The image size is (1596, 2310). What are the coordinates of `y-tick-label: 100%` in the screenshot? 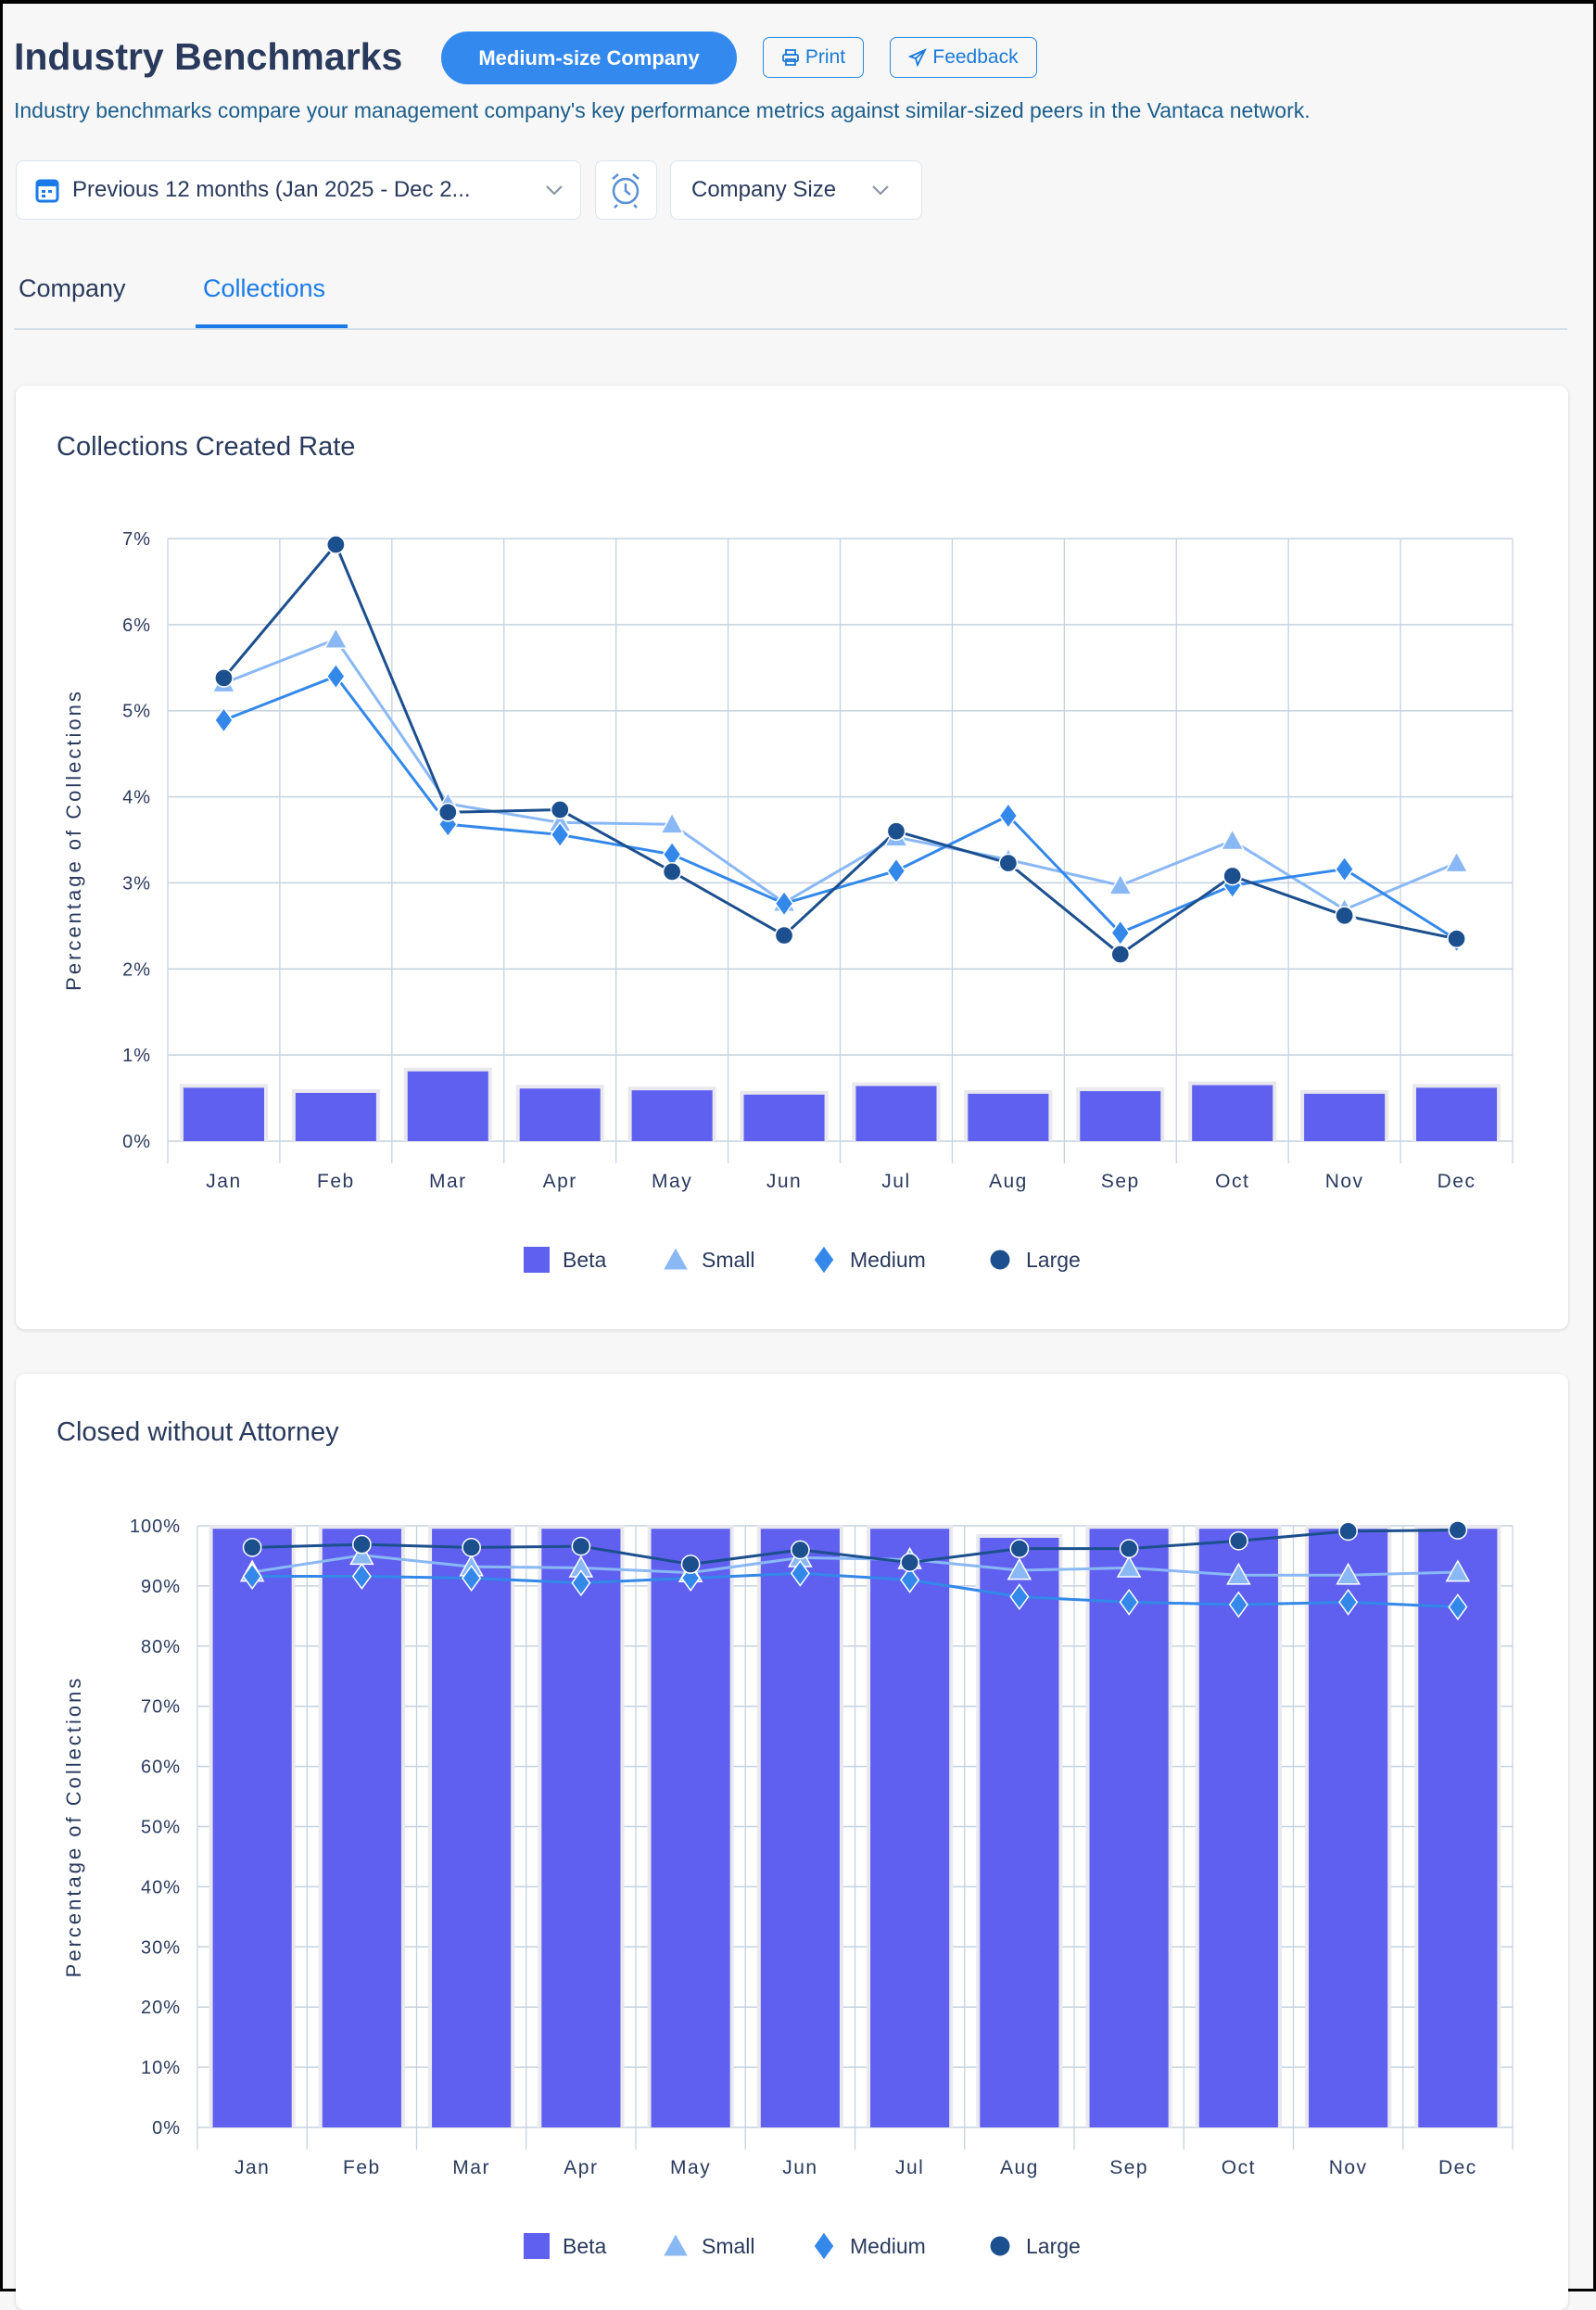 It's located at (156, 1527).